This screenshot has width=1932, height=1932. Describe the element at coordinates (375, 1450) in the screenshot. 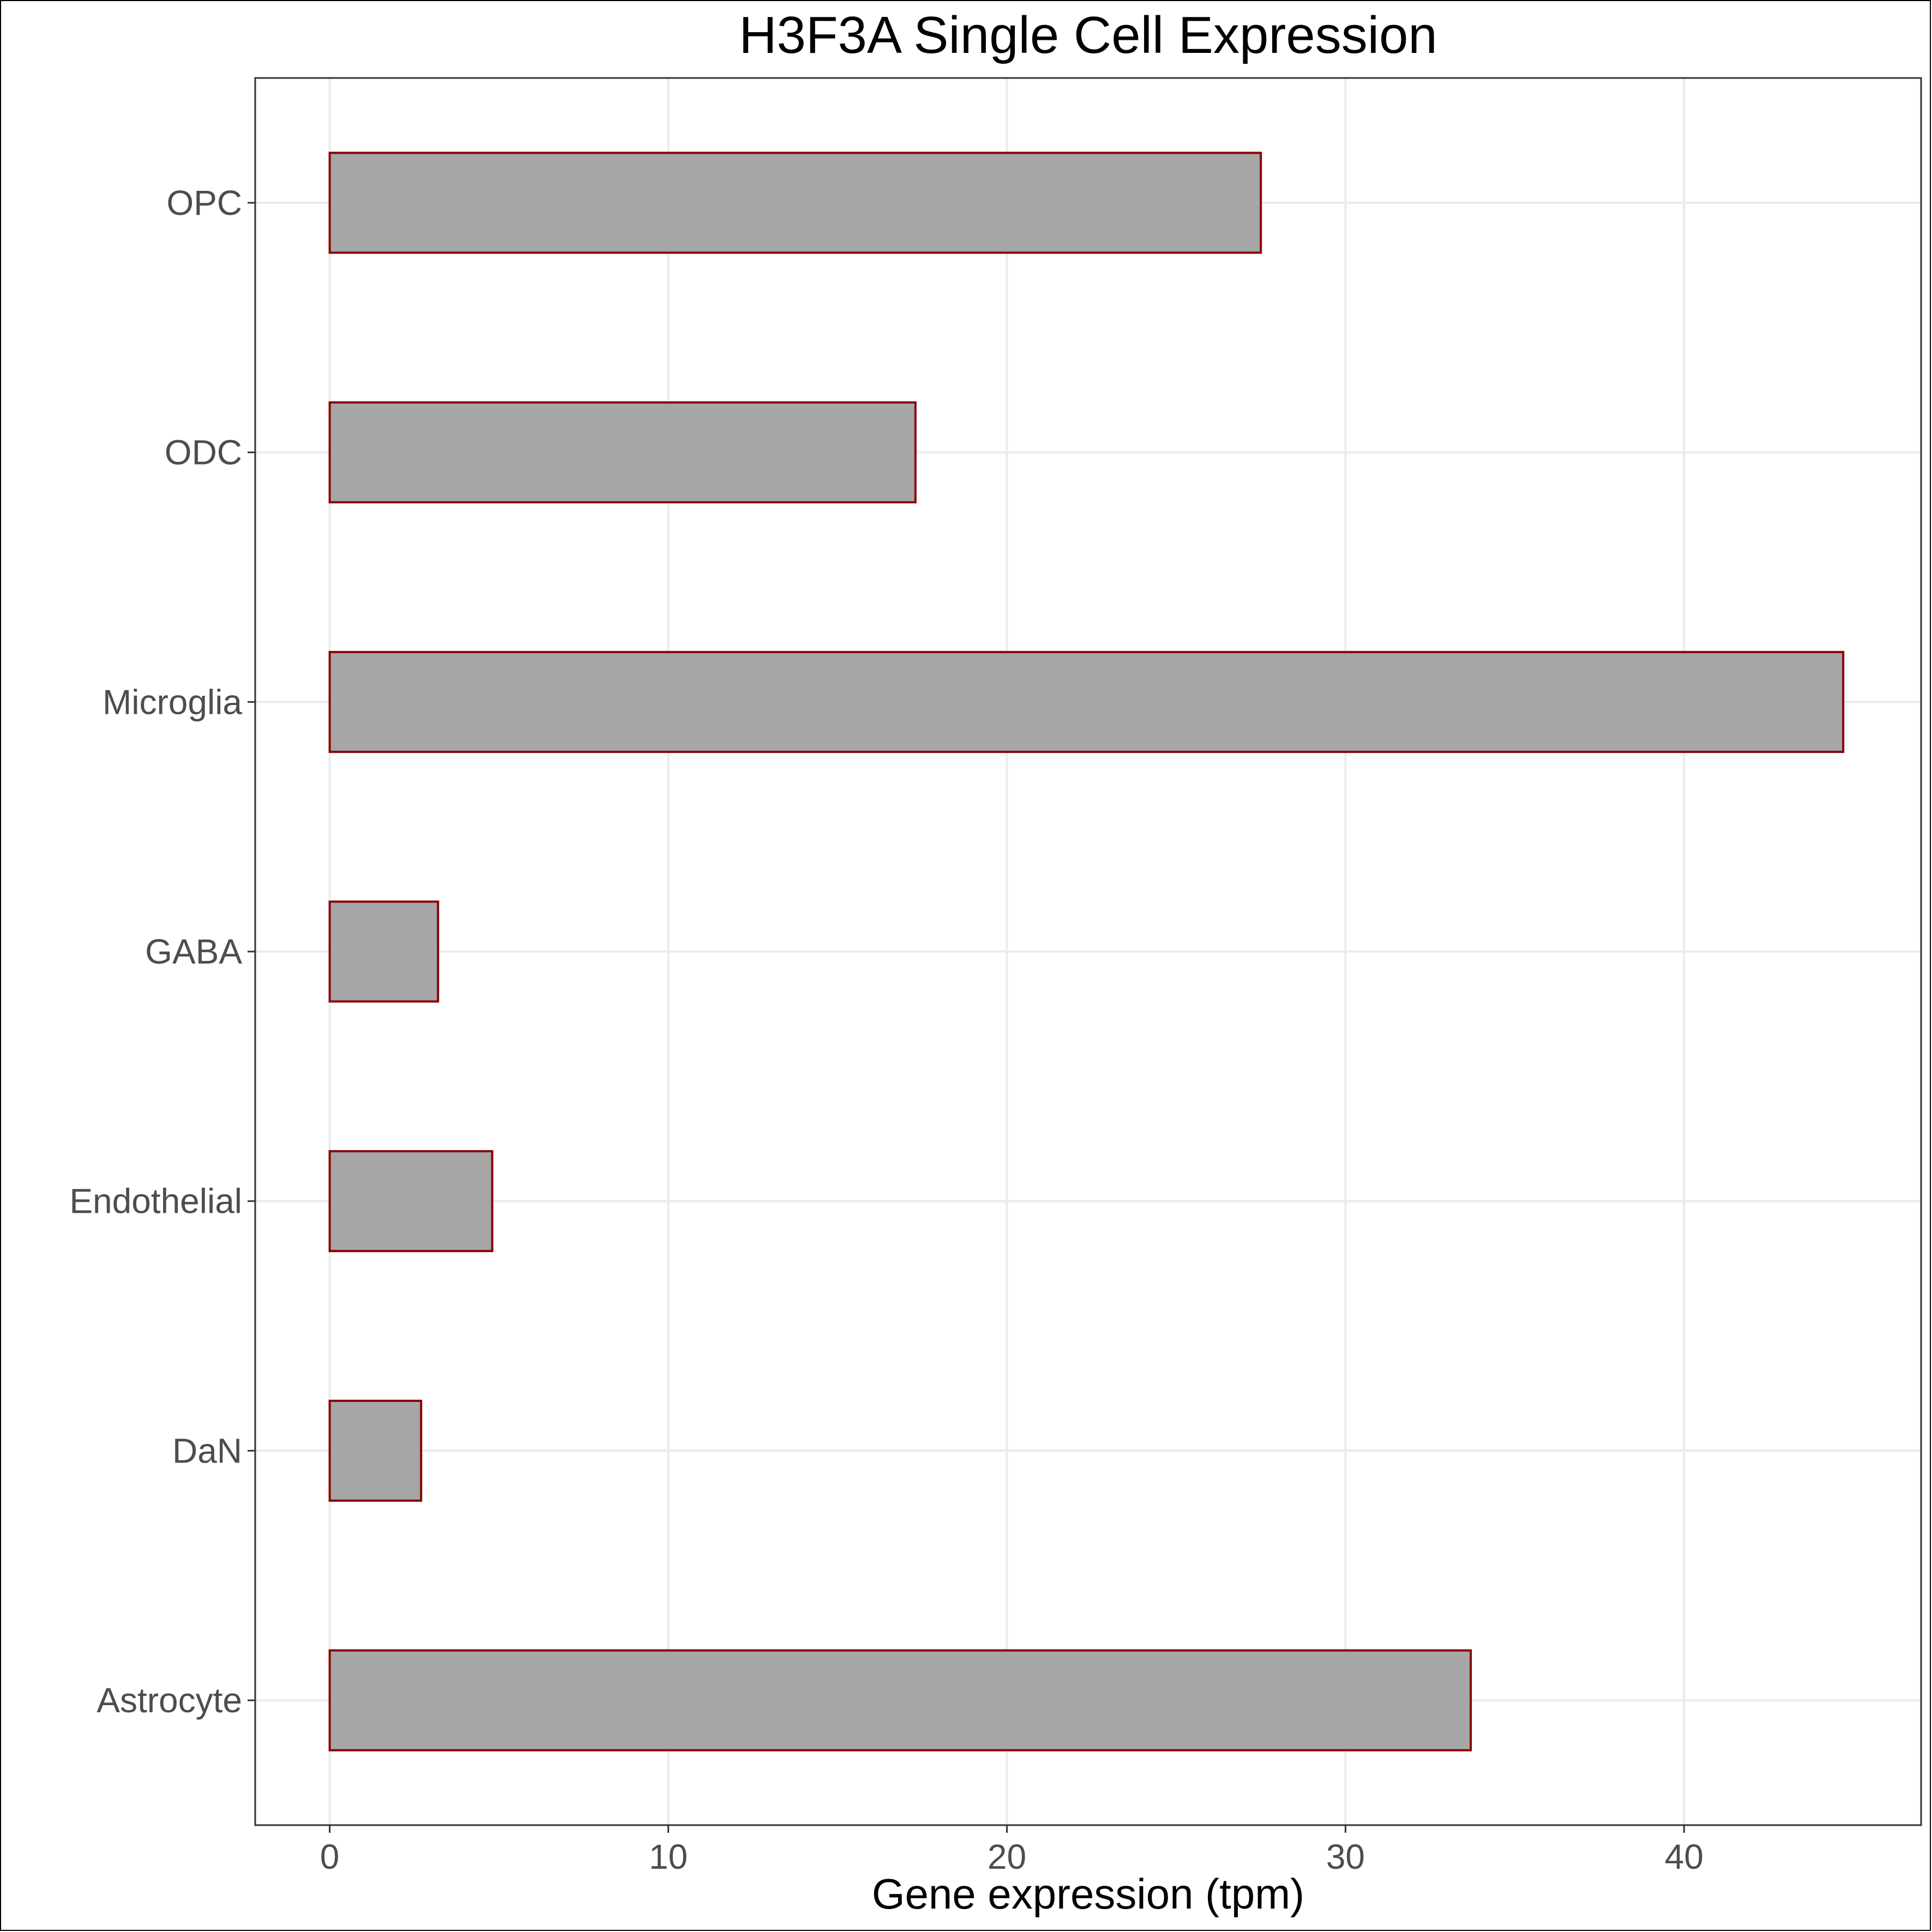

I see `bar-dan` at that location.